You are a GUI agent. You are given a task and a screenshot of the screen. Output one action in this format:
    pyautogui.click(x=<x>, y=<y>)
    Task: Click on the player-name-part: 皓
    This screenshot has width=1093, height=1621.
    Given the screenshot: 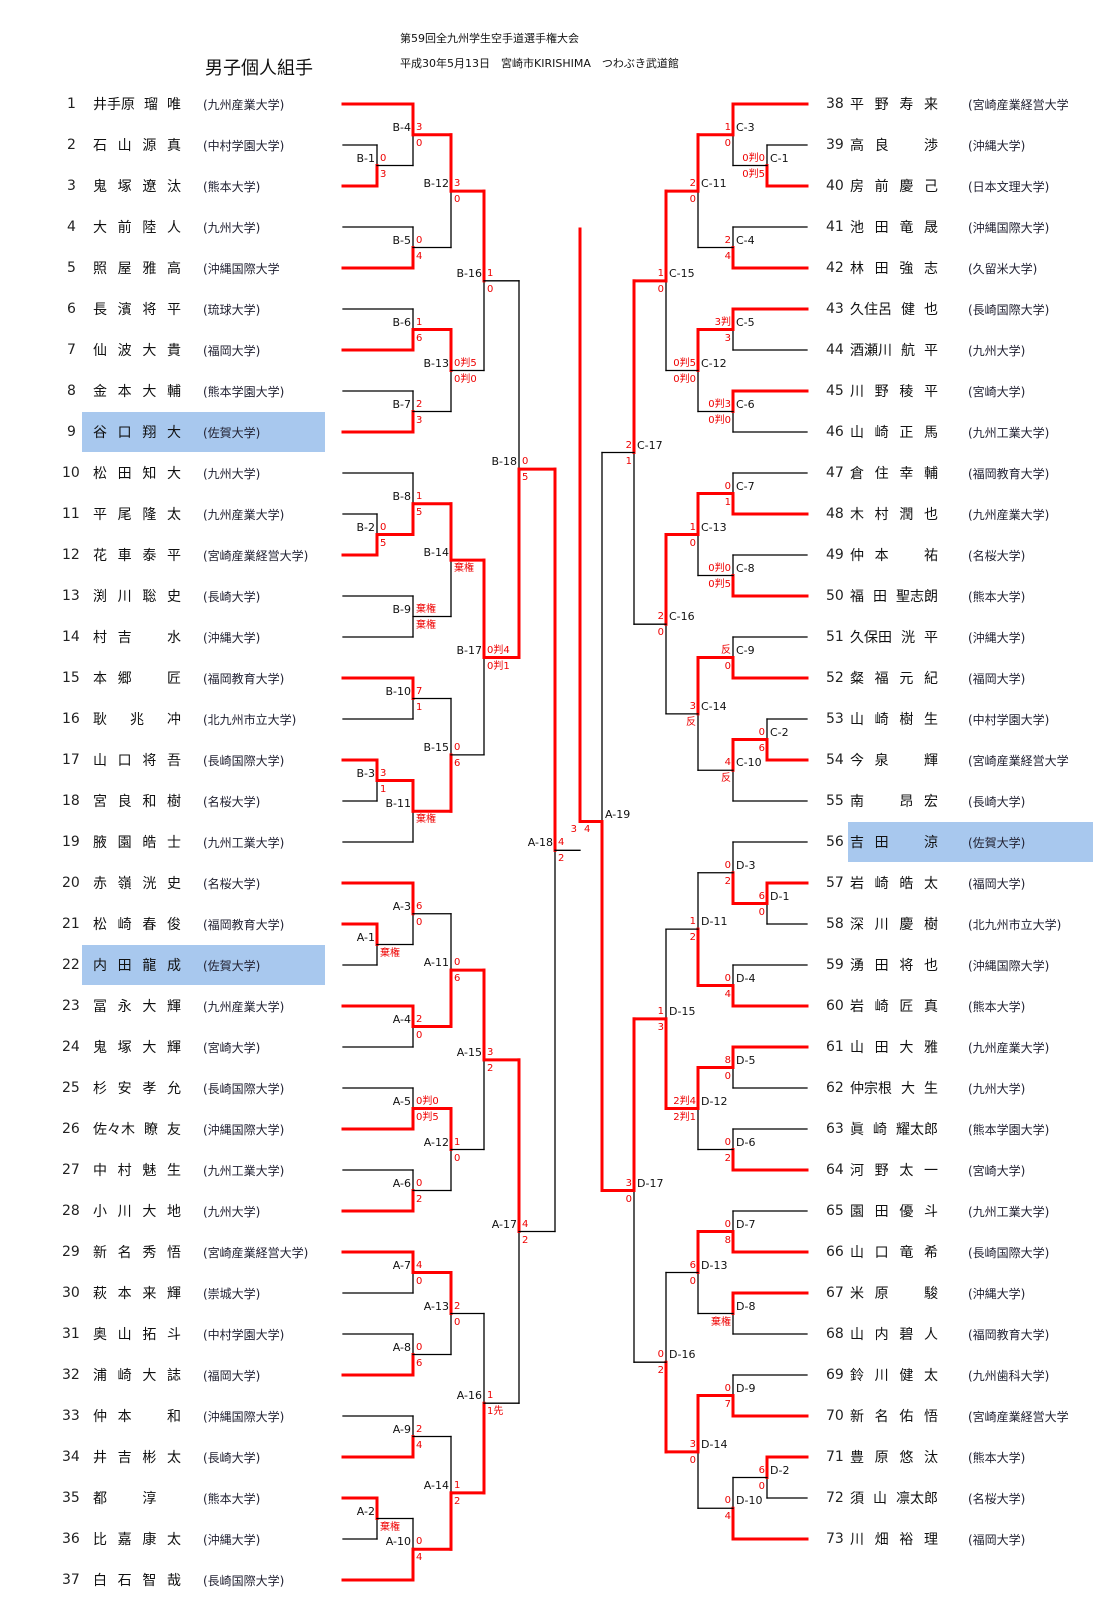 What is the action you would take?
    pyautogui.click(x=906, y=884)
    